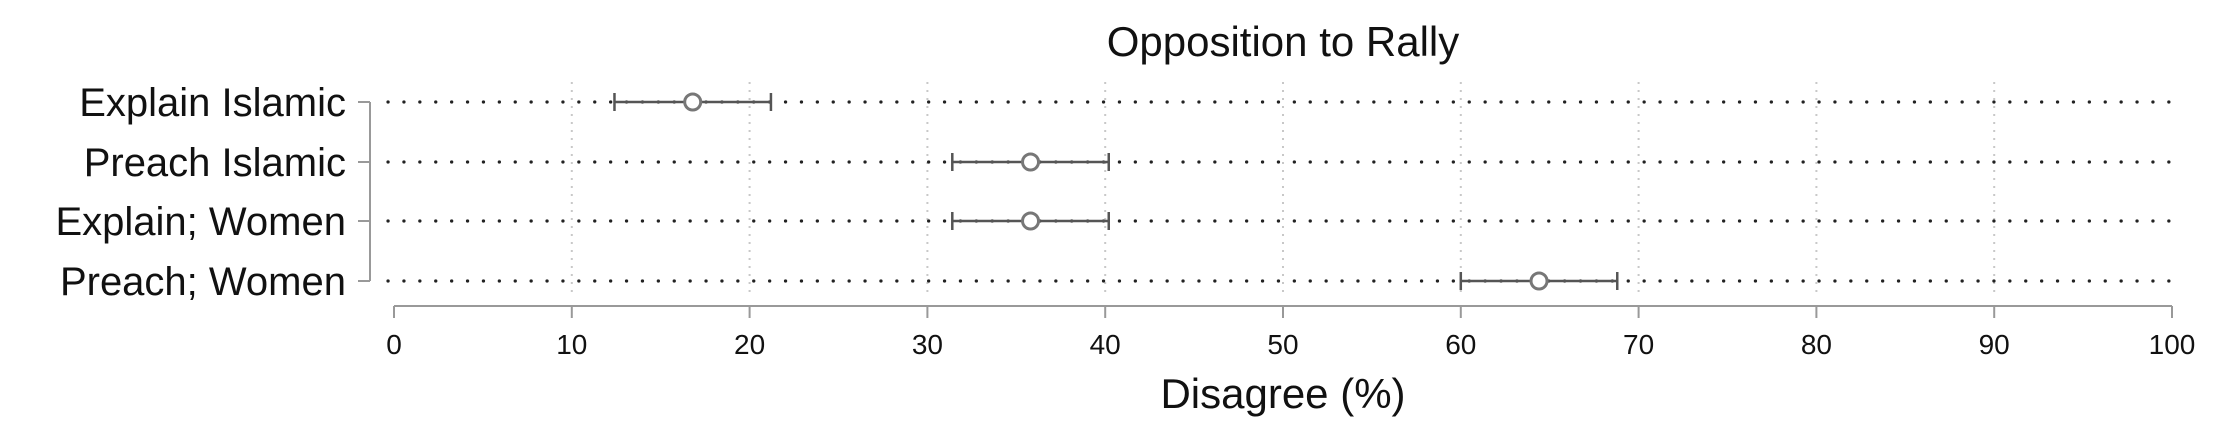  What do you see at coordinates (215, 163) in the screenshot?
I see `category-label: Preach Islamic` at bounding box center [215, 163].